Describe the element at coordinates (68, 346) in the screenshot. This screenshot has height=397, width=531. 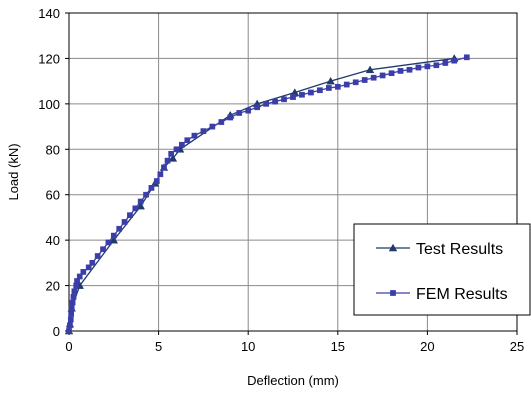
I see `x-tick-label: 0` at that location.